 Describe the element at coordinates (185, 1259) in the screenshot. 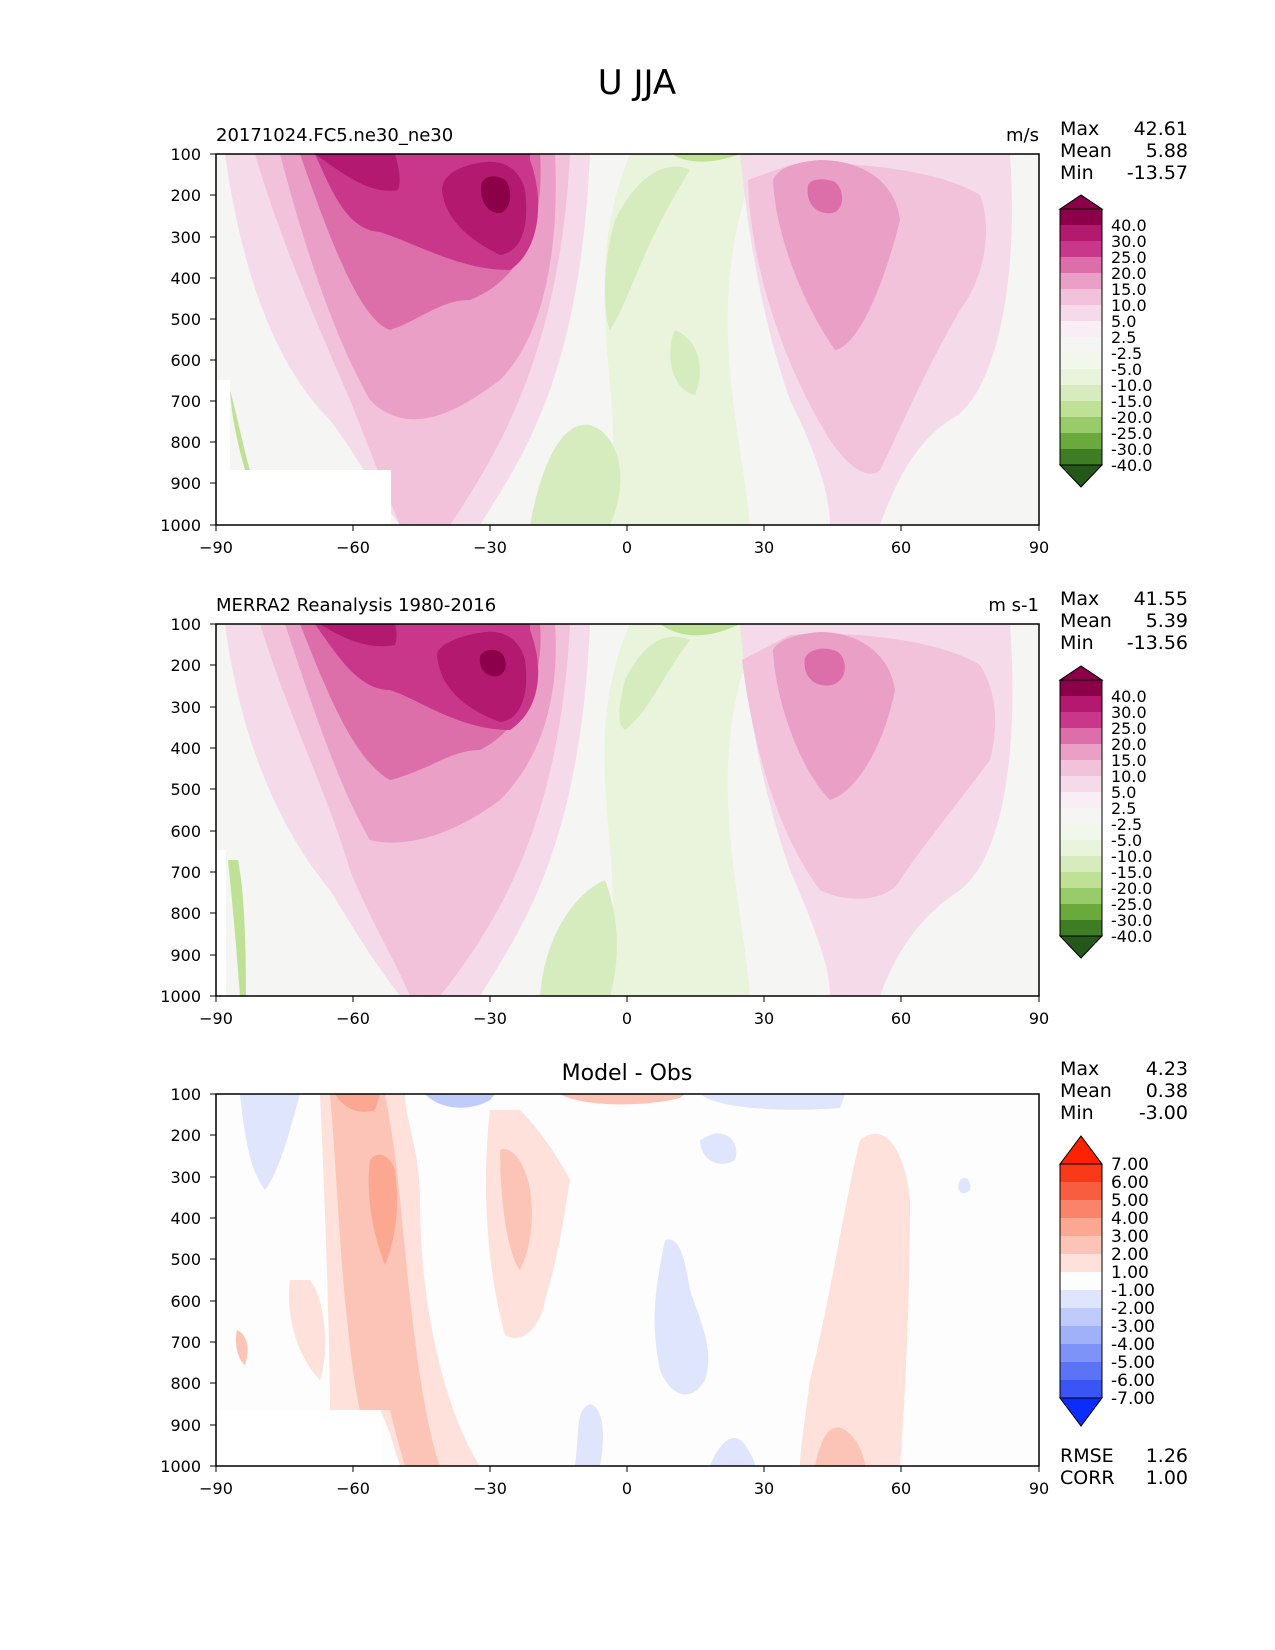

I see `y-tick-label: 500` at that location.